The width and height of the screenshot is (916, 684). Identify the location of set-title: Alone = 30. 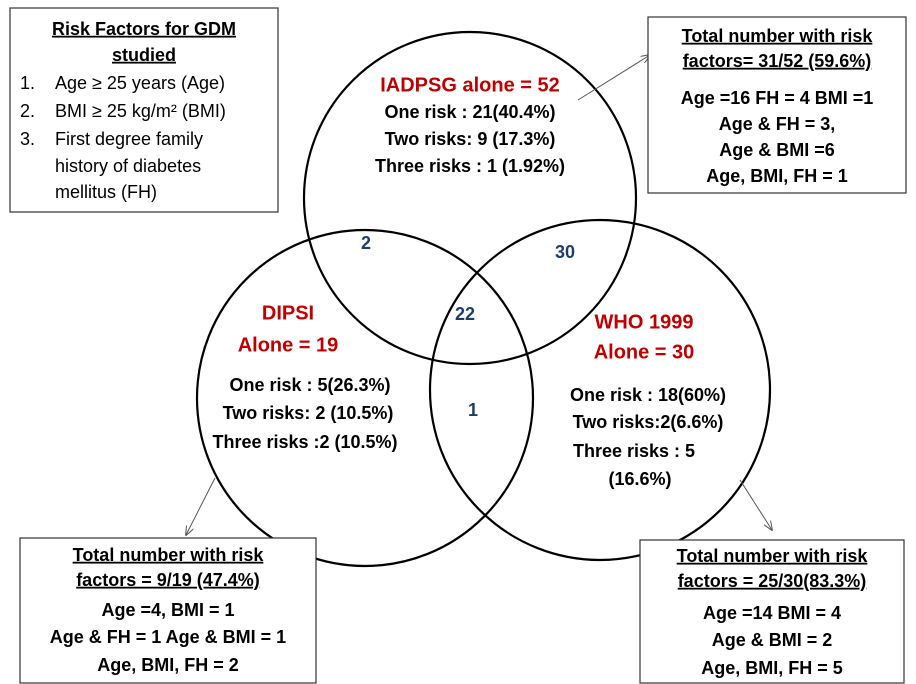
(644, 352).